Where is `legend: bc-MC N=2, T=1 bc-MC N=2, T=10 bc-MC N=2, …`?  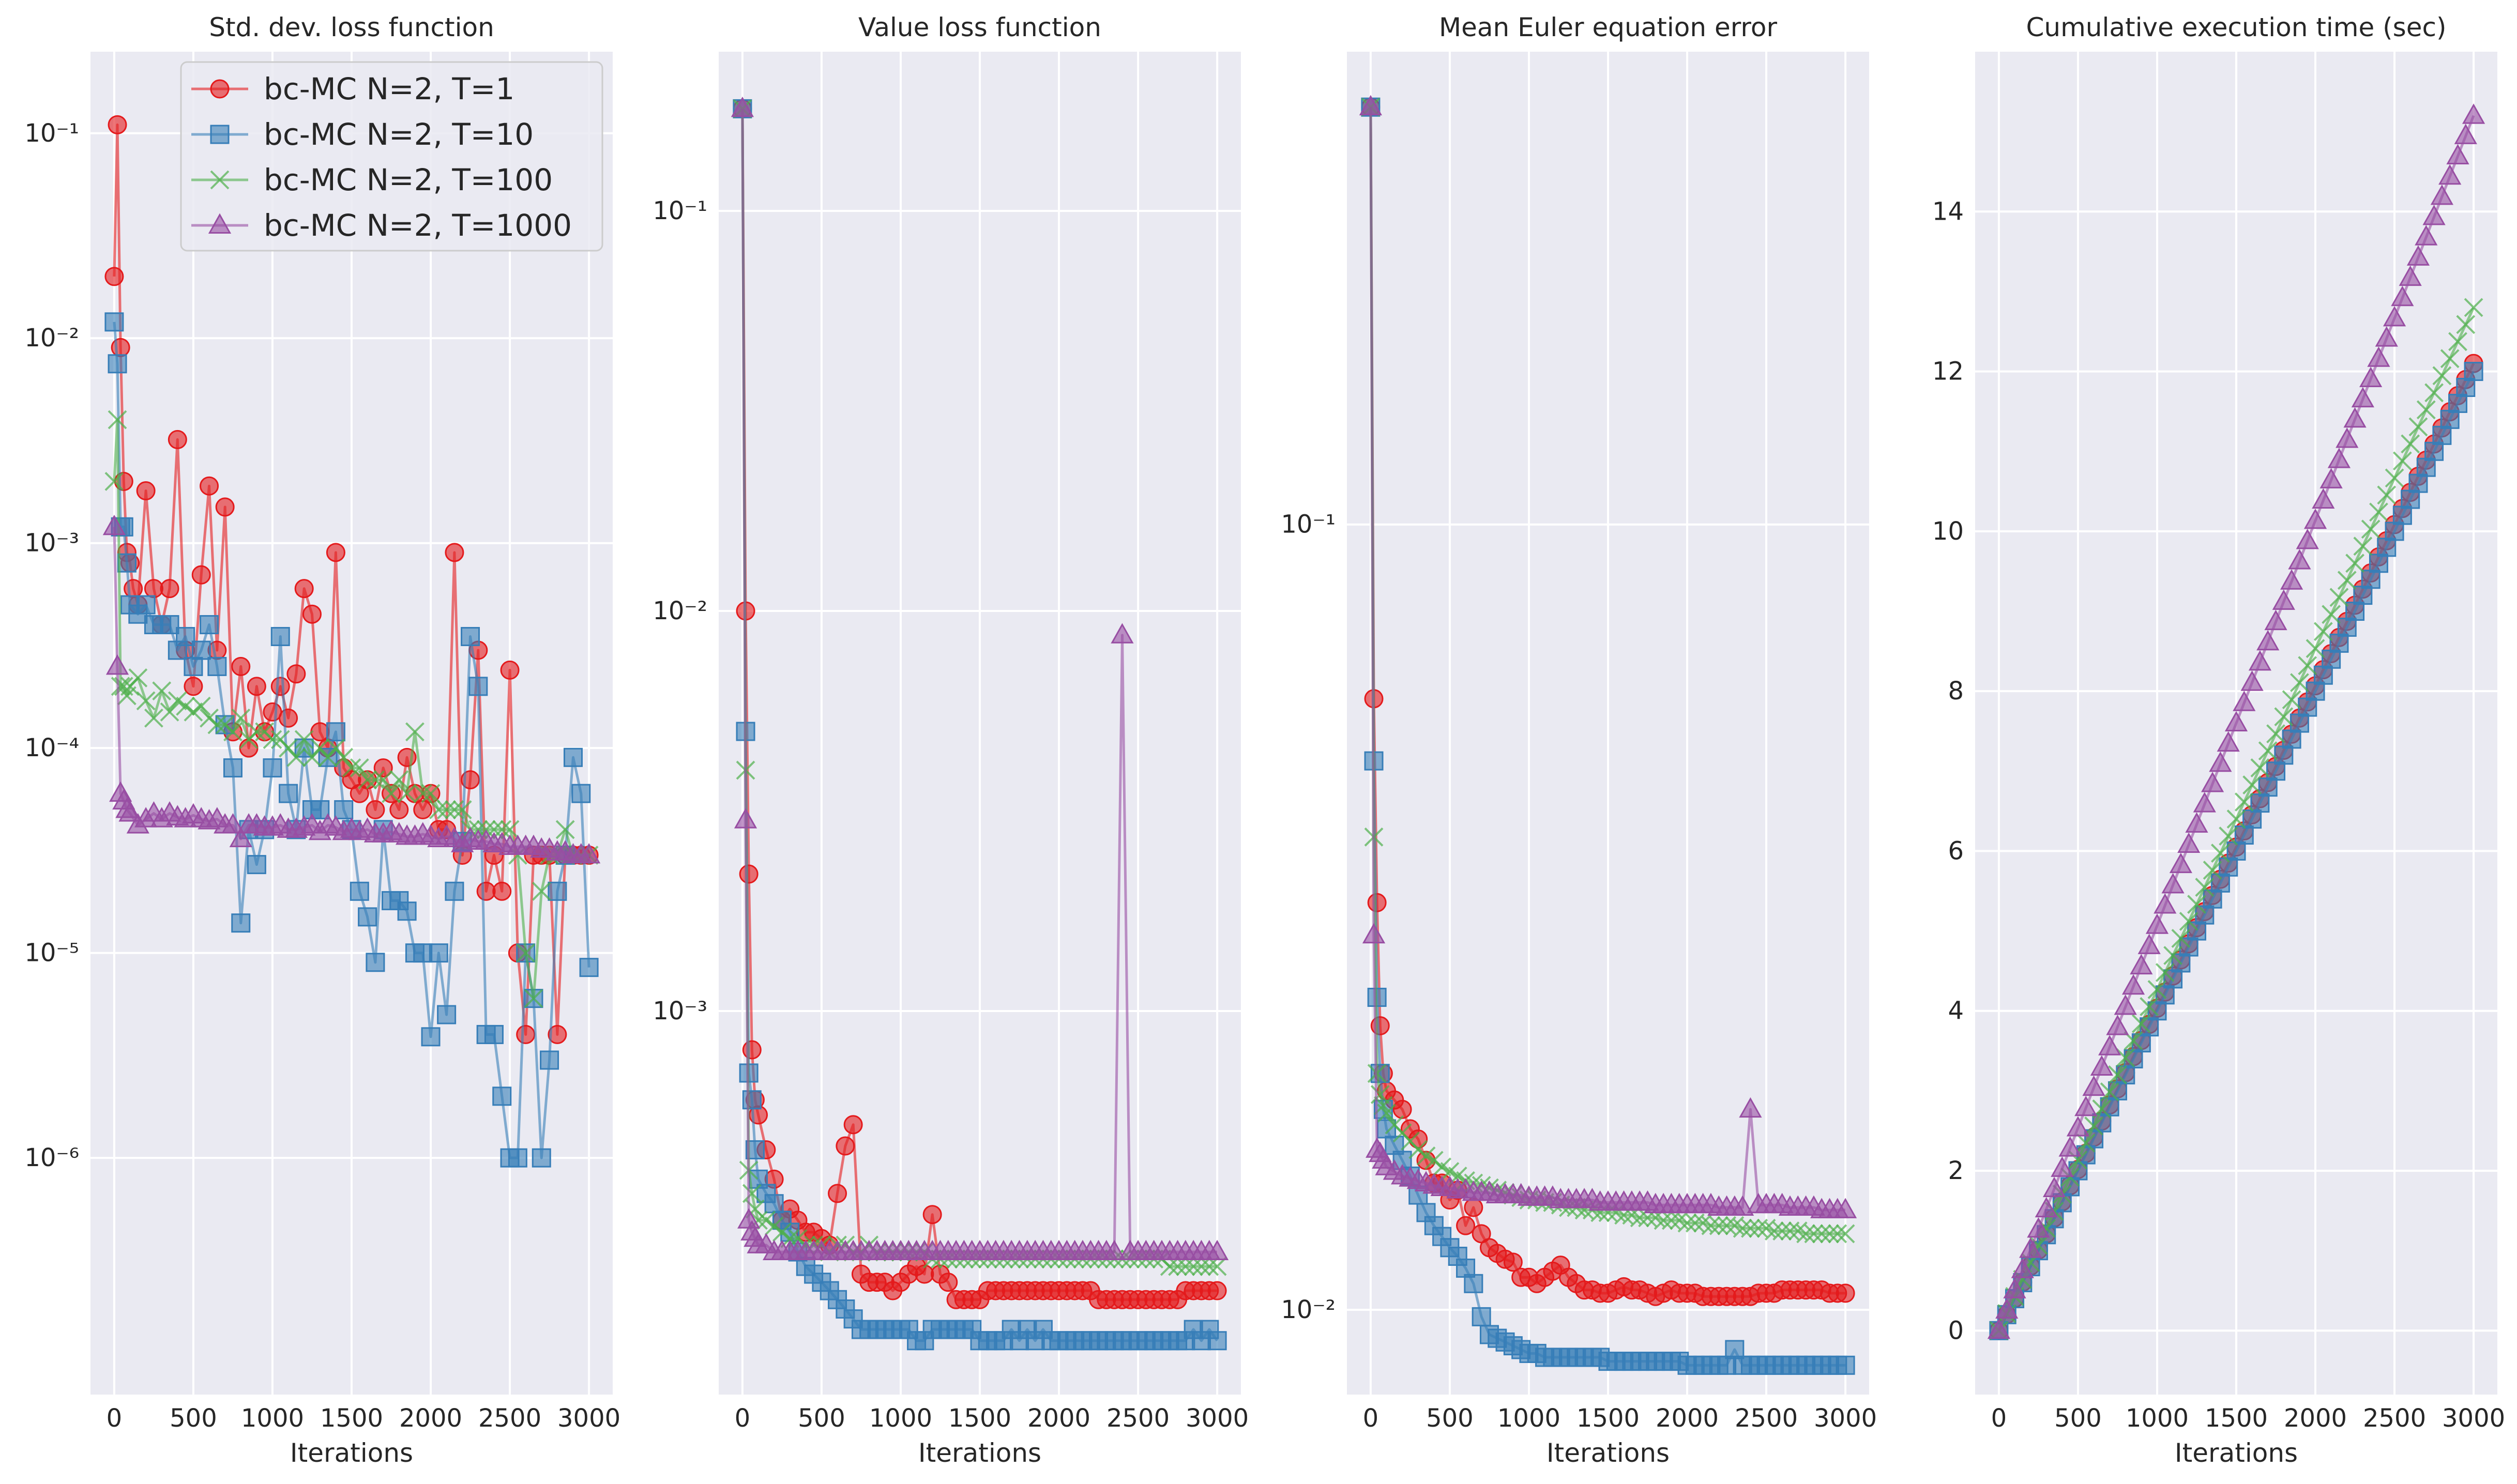 legend: bc-MC N=2, T=1 bc-MC N=2, T=10 bc-MC N=2, … is located at coordinates (391, 156).